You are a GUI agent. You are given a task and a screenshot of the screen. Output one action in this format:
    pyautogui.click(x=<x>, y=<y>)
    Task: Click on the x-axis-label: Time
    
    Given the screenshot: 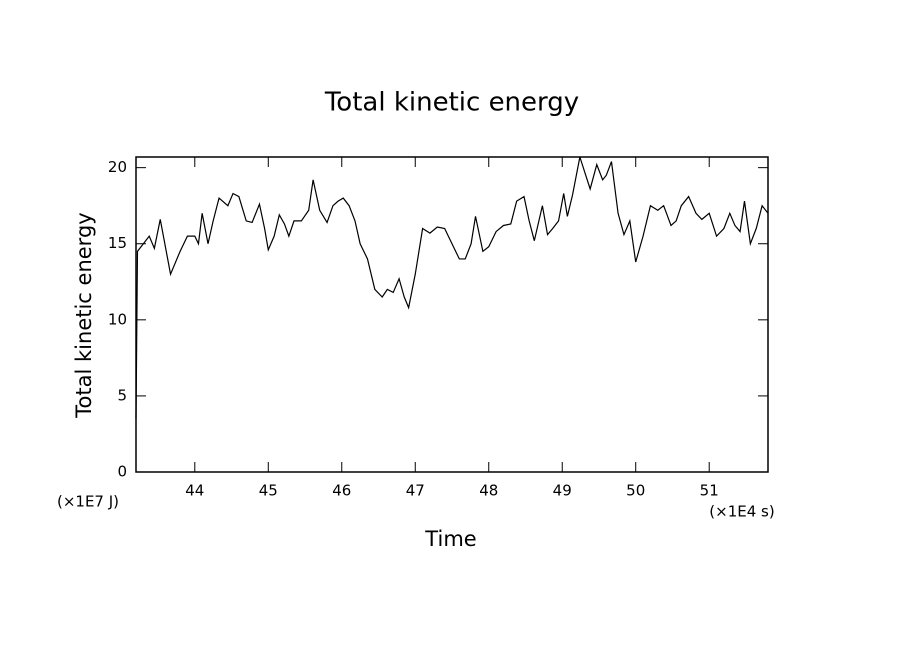 What is the action you would take?
    pyautogui.click(x=450, y=539)
    